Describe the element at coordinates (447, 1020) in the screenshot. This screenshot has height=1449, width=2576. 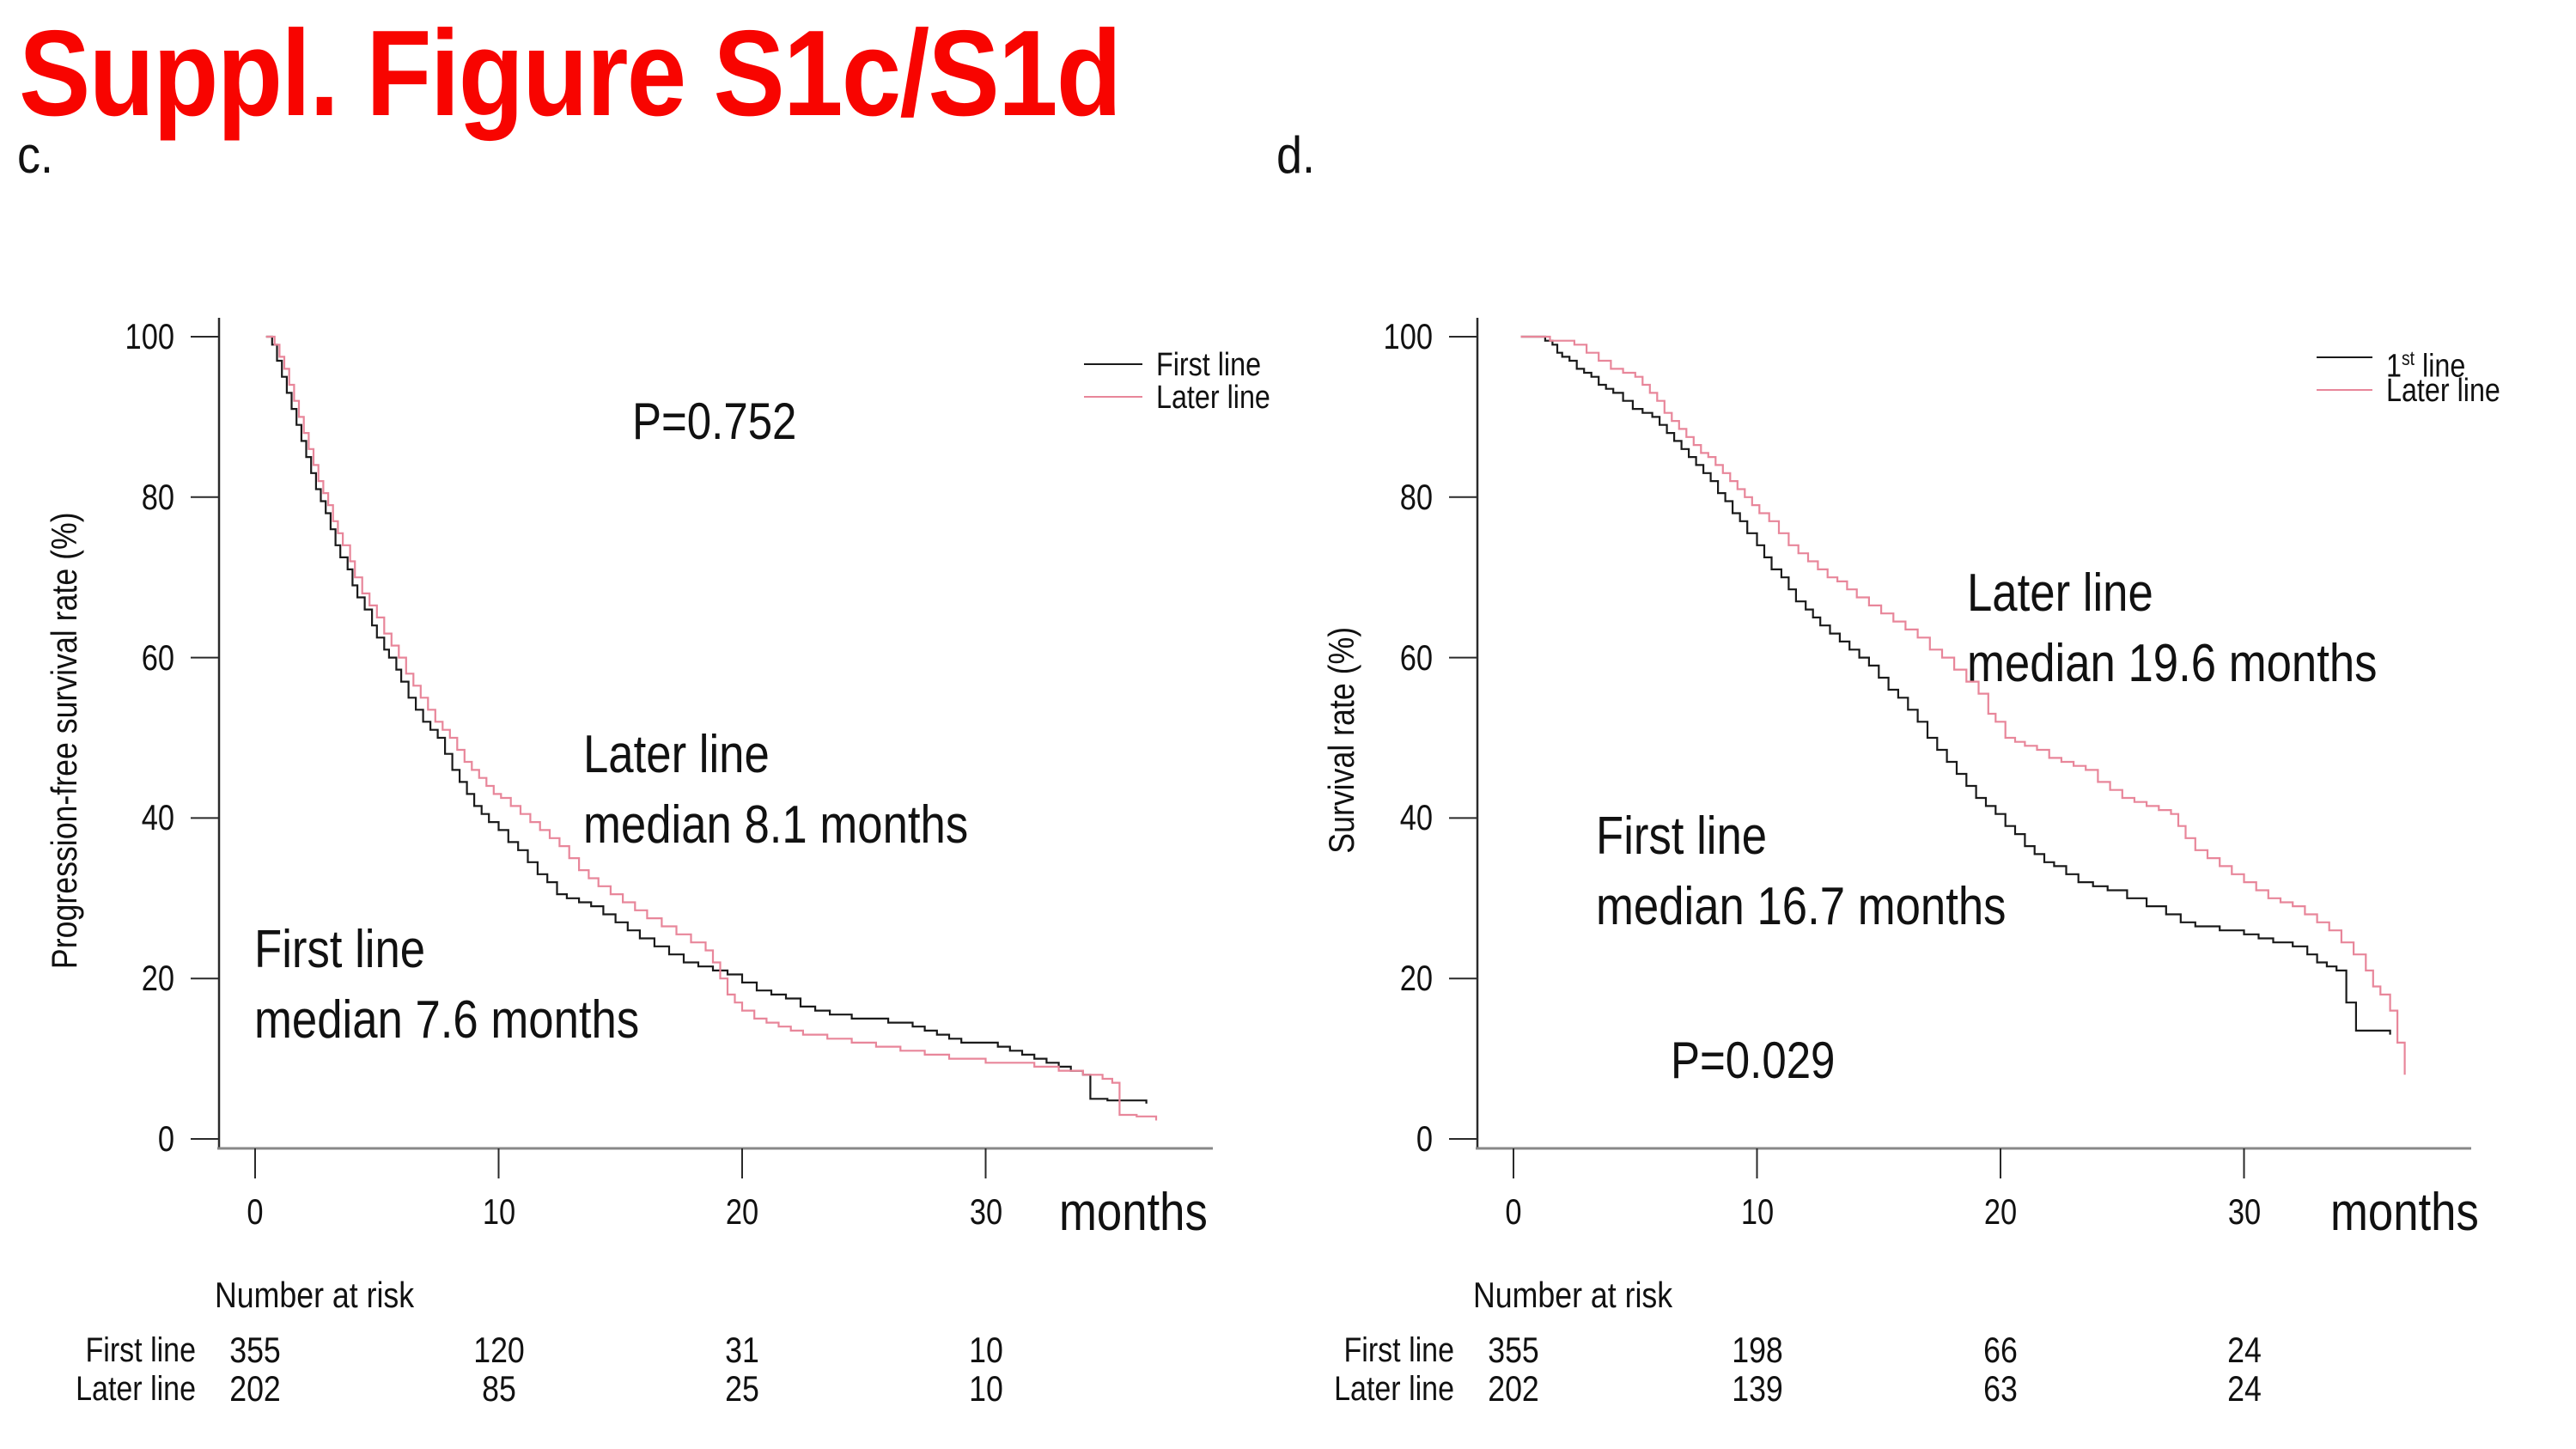
I see `annotation-line: median 7.6 months` at that location.